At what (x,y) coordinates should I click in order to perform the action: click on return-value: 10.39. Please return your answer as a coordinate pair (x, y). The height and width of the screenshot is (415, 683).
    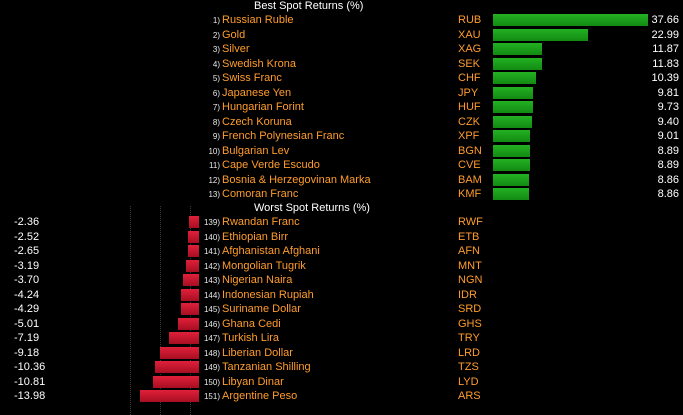
    Looking at the image, I should click on (665, 78).